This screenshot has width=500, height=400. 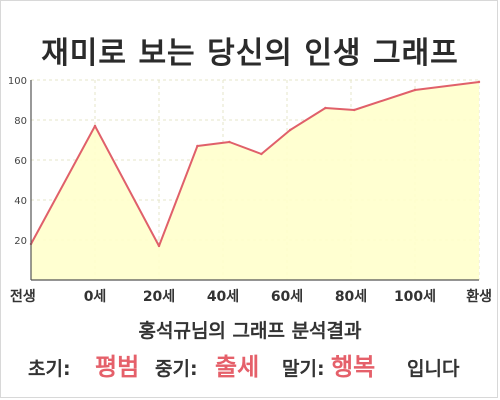 What do you see at coordinates (351, 297) in the screenshot?
I see `x-tick-label: 80세` at bounding box center [351, 297].